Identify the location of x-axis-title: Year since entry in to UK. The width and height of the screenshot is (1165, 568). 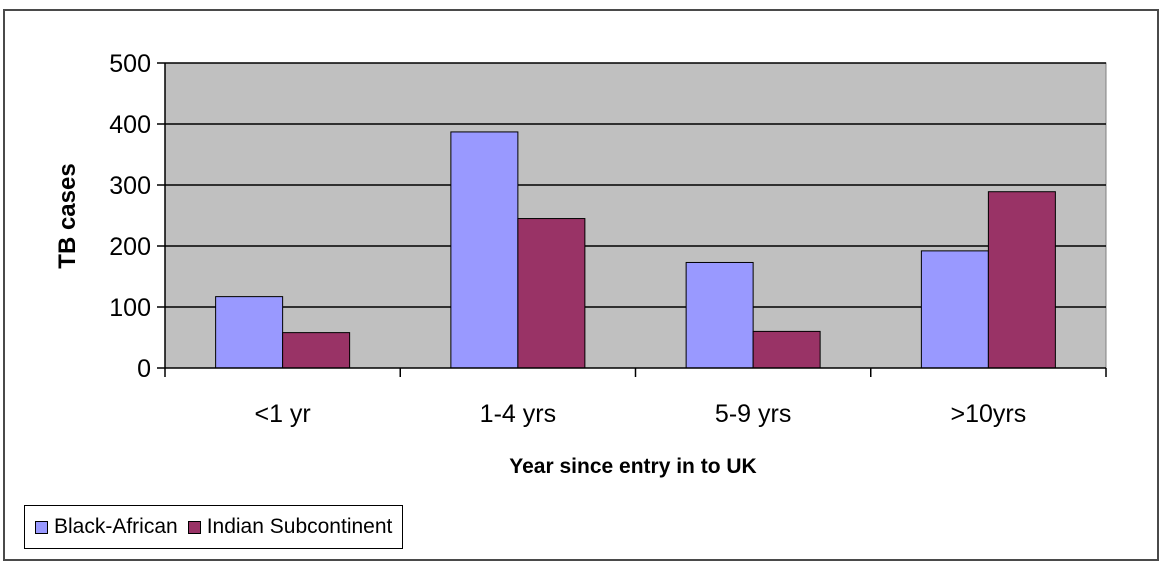
(632, 466).